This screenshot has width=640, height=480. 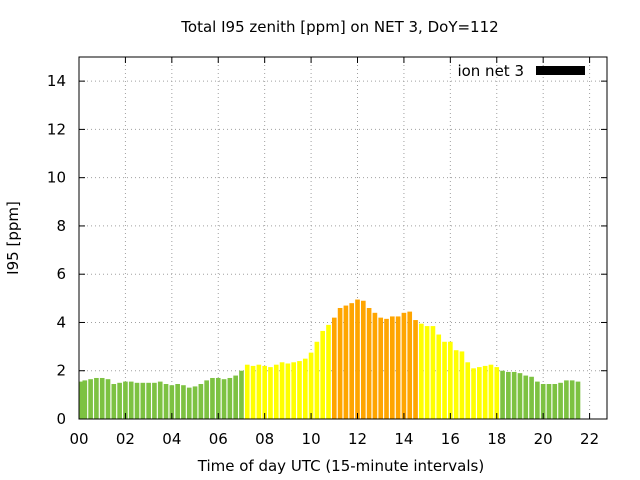 I want to click on y-tick-label: 0, so click(x=61, y=419).